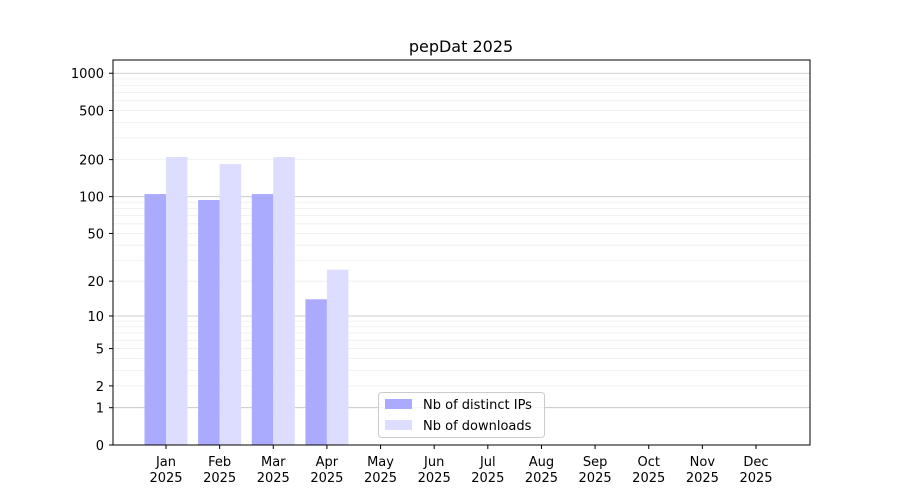 The image size is (900, 500). What do you see at coordinates (165, 462) in the screenshot?
I see `x-tick-label: Jan` at bounding box center [165, 462].